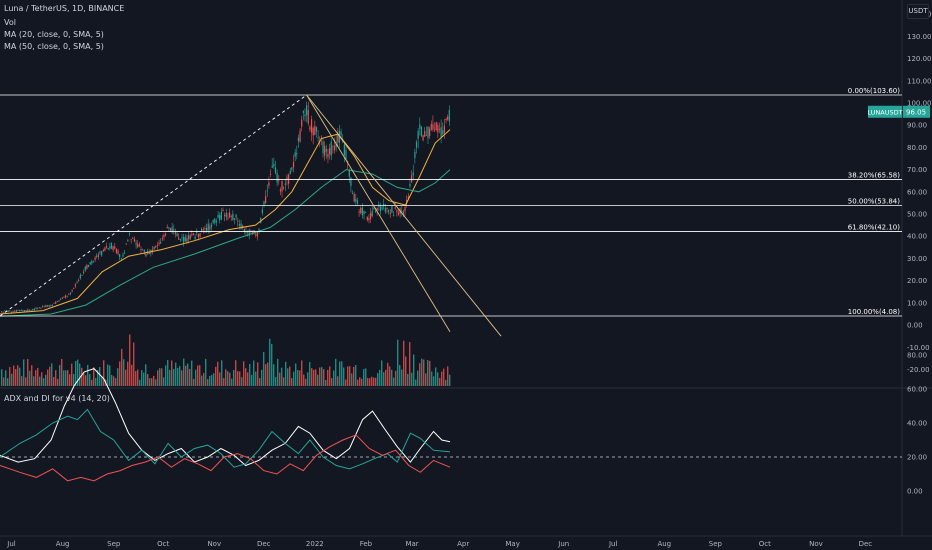  Describe the element at coordinates (917, 170) in the screenshot. I see `price-axis-label: 70.00` at that location.